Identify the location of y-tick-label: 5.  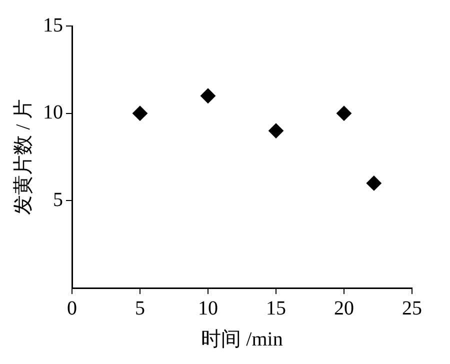
(58, 199).